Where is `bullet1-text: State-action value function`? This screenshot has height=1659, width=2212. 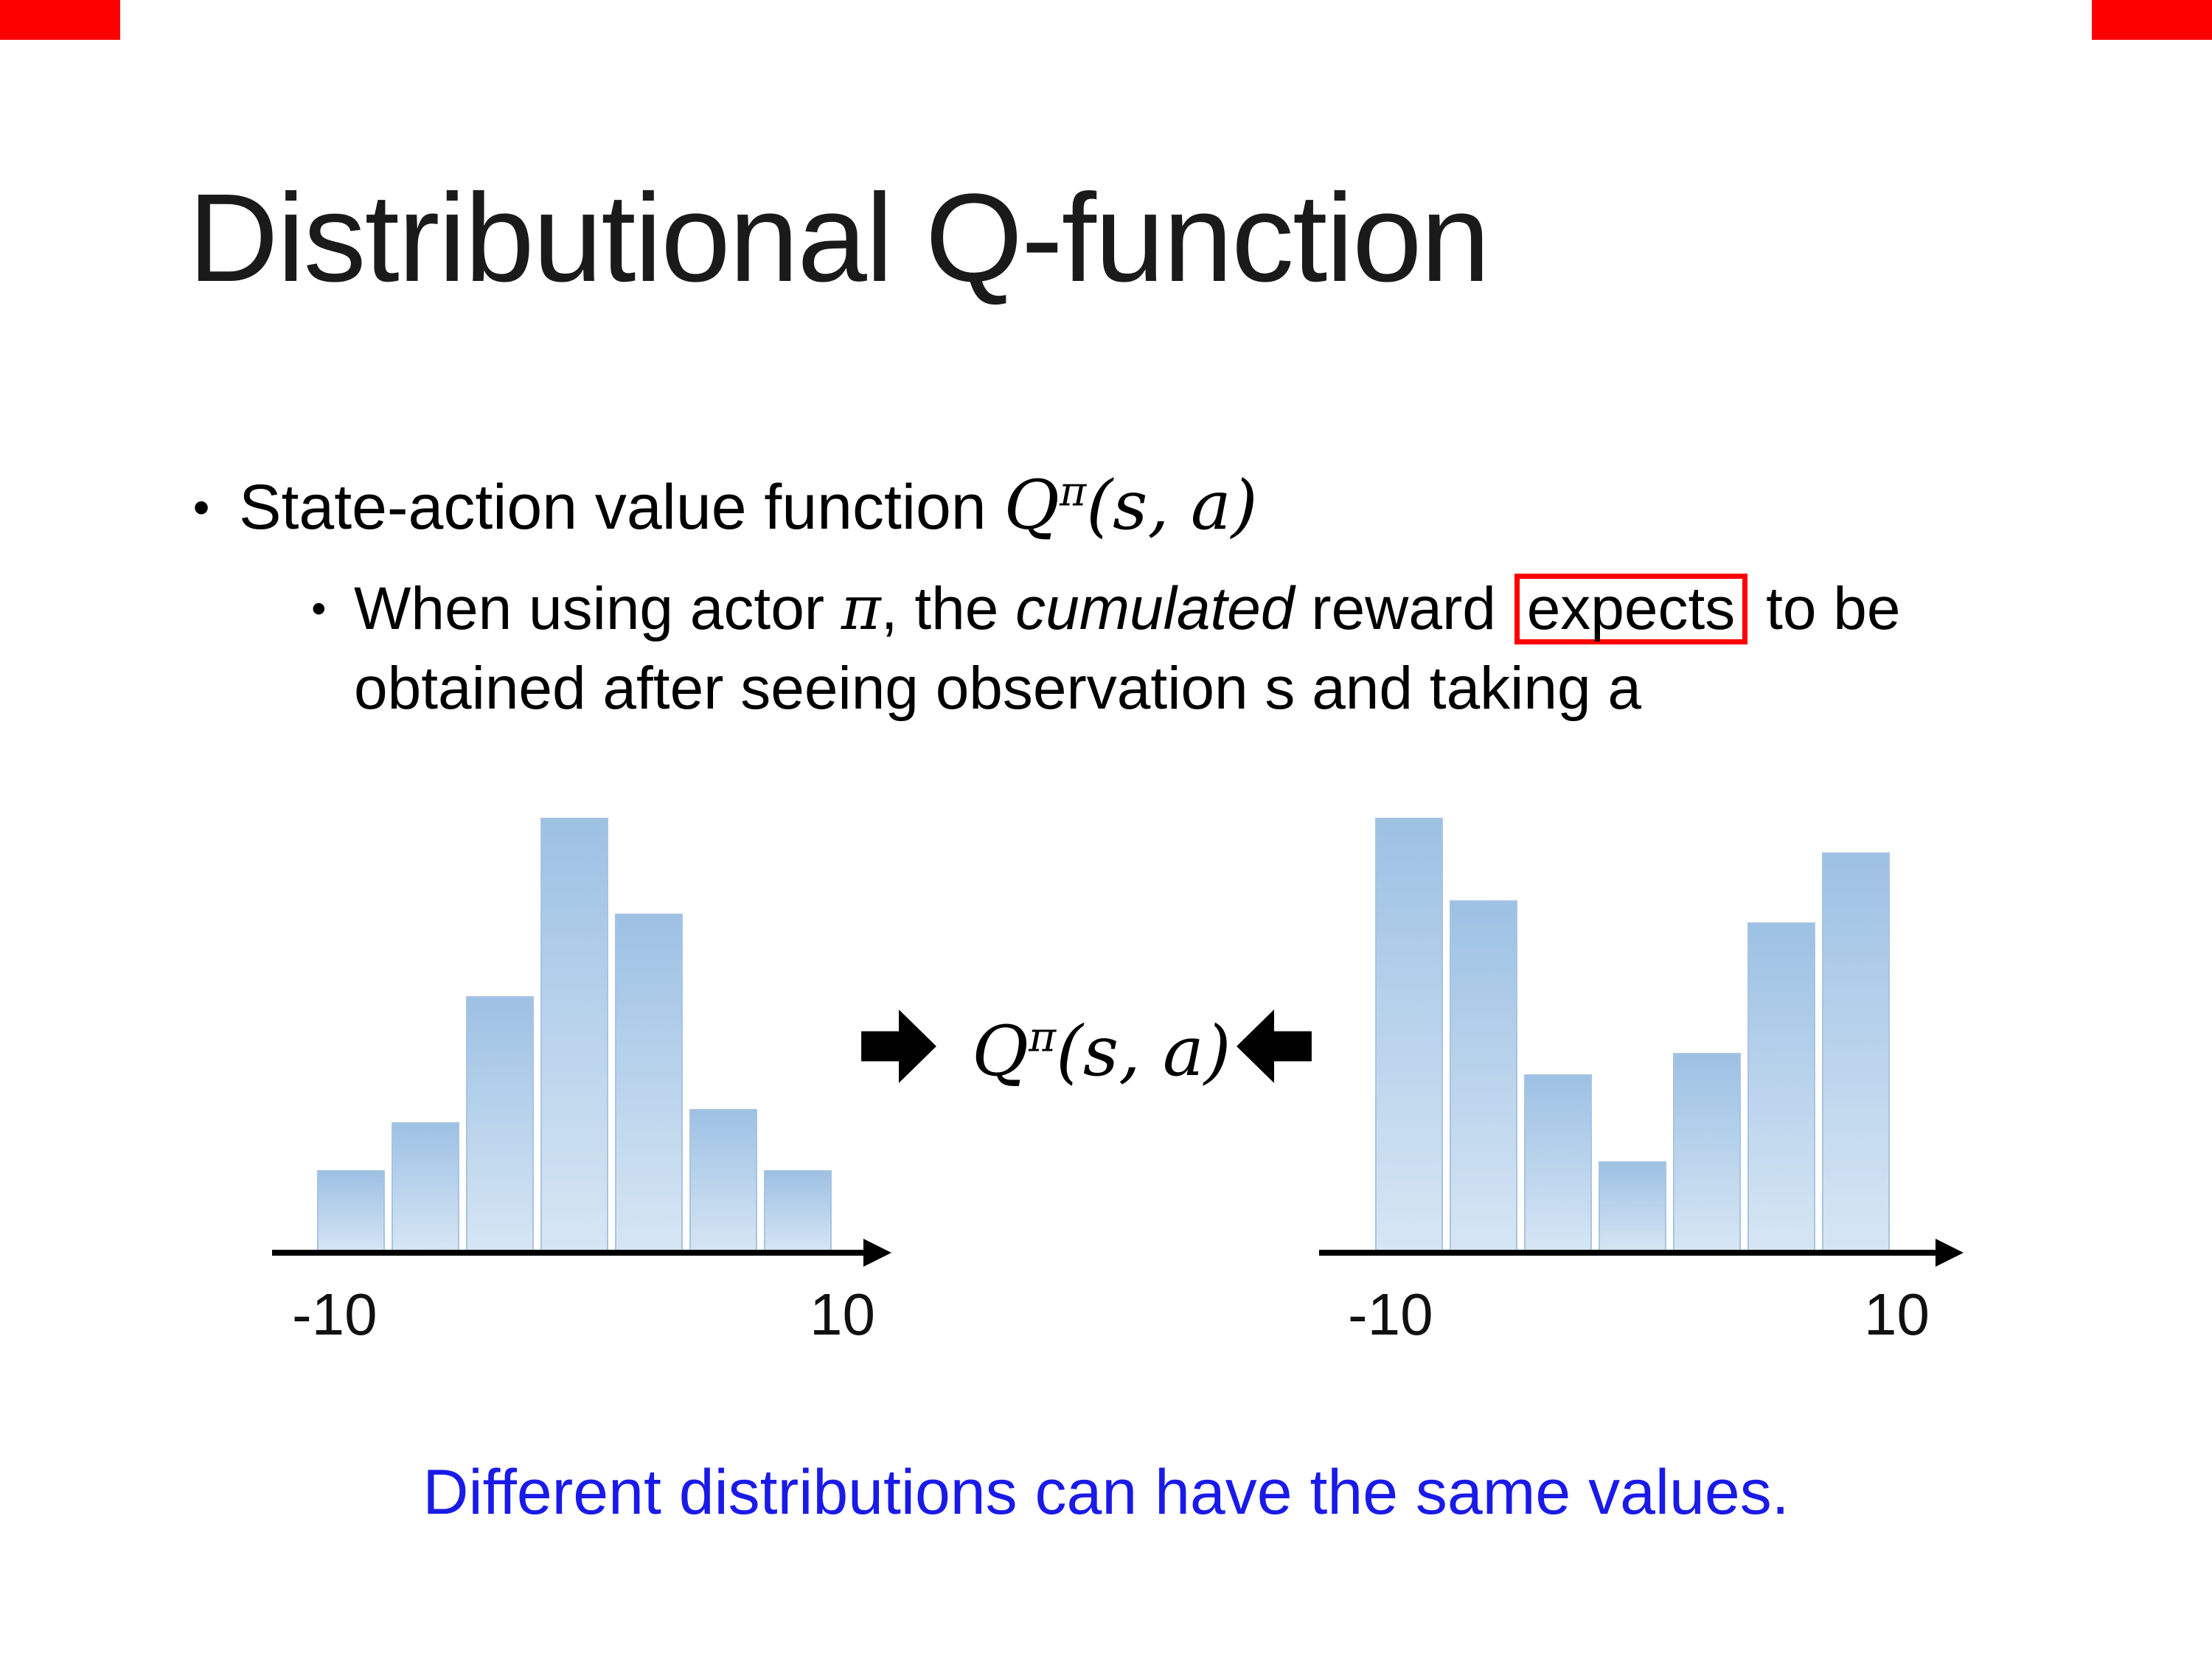
bullet1-text: State-action value function is located at coordinates (621, 507).